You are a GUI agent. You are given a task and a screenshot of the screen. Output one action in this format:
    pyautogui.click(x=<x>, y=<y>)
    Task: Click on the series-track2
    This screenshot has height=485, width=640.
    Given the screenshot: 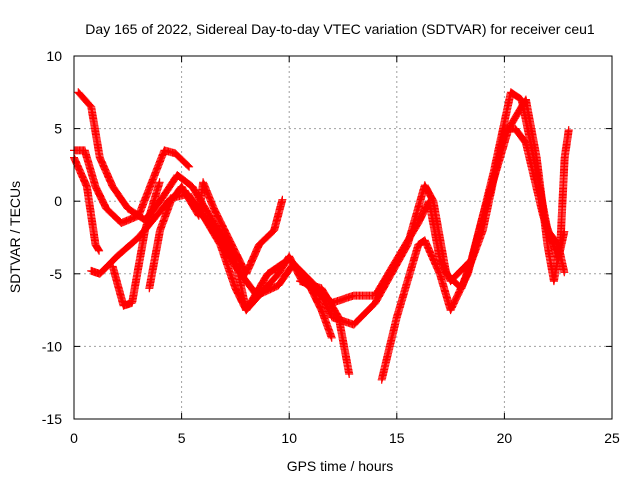 What is the action you would take?
    pyautogui.click(x=132, y=186)
    